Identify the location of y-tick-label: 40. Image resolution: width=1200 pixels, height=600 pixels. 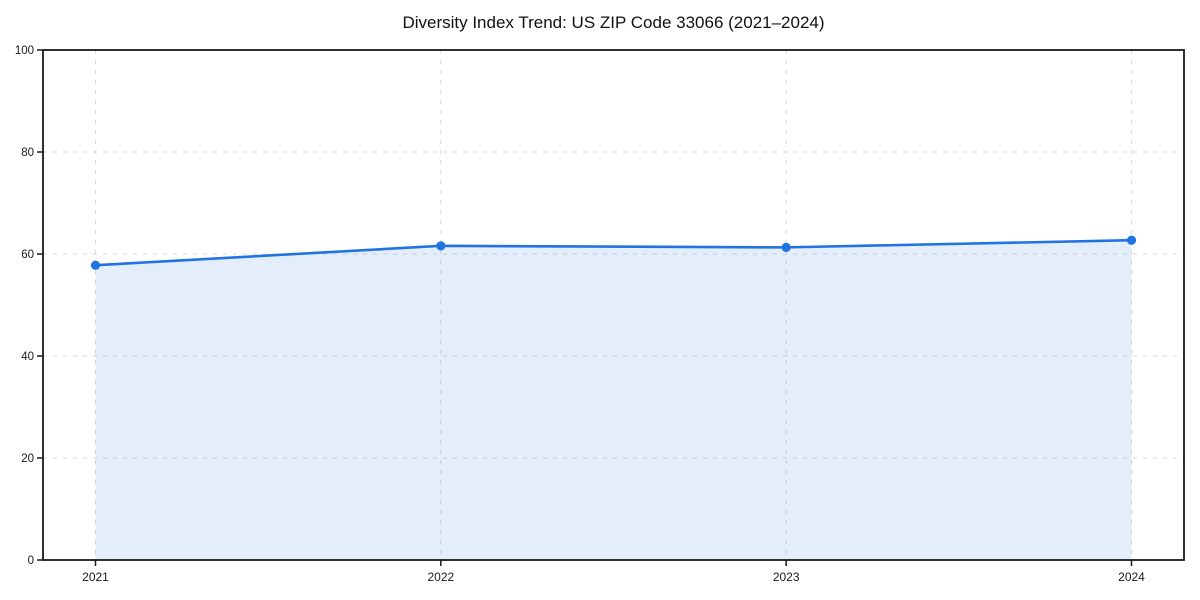
(27, 357).